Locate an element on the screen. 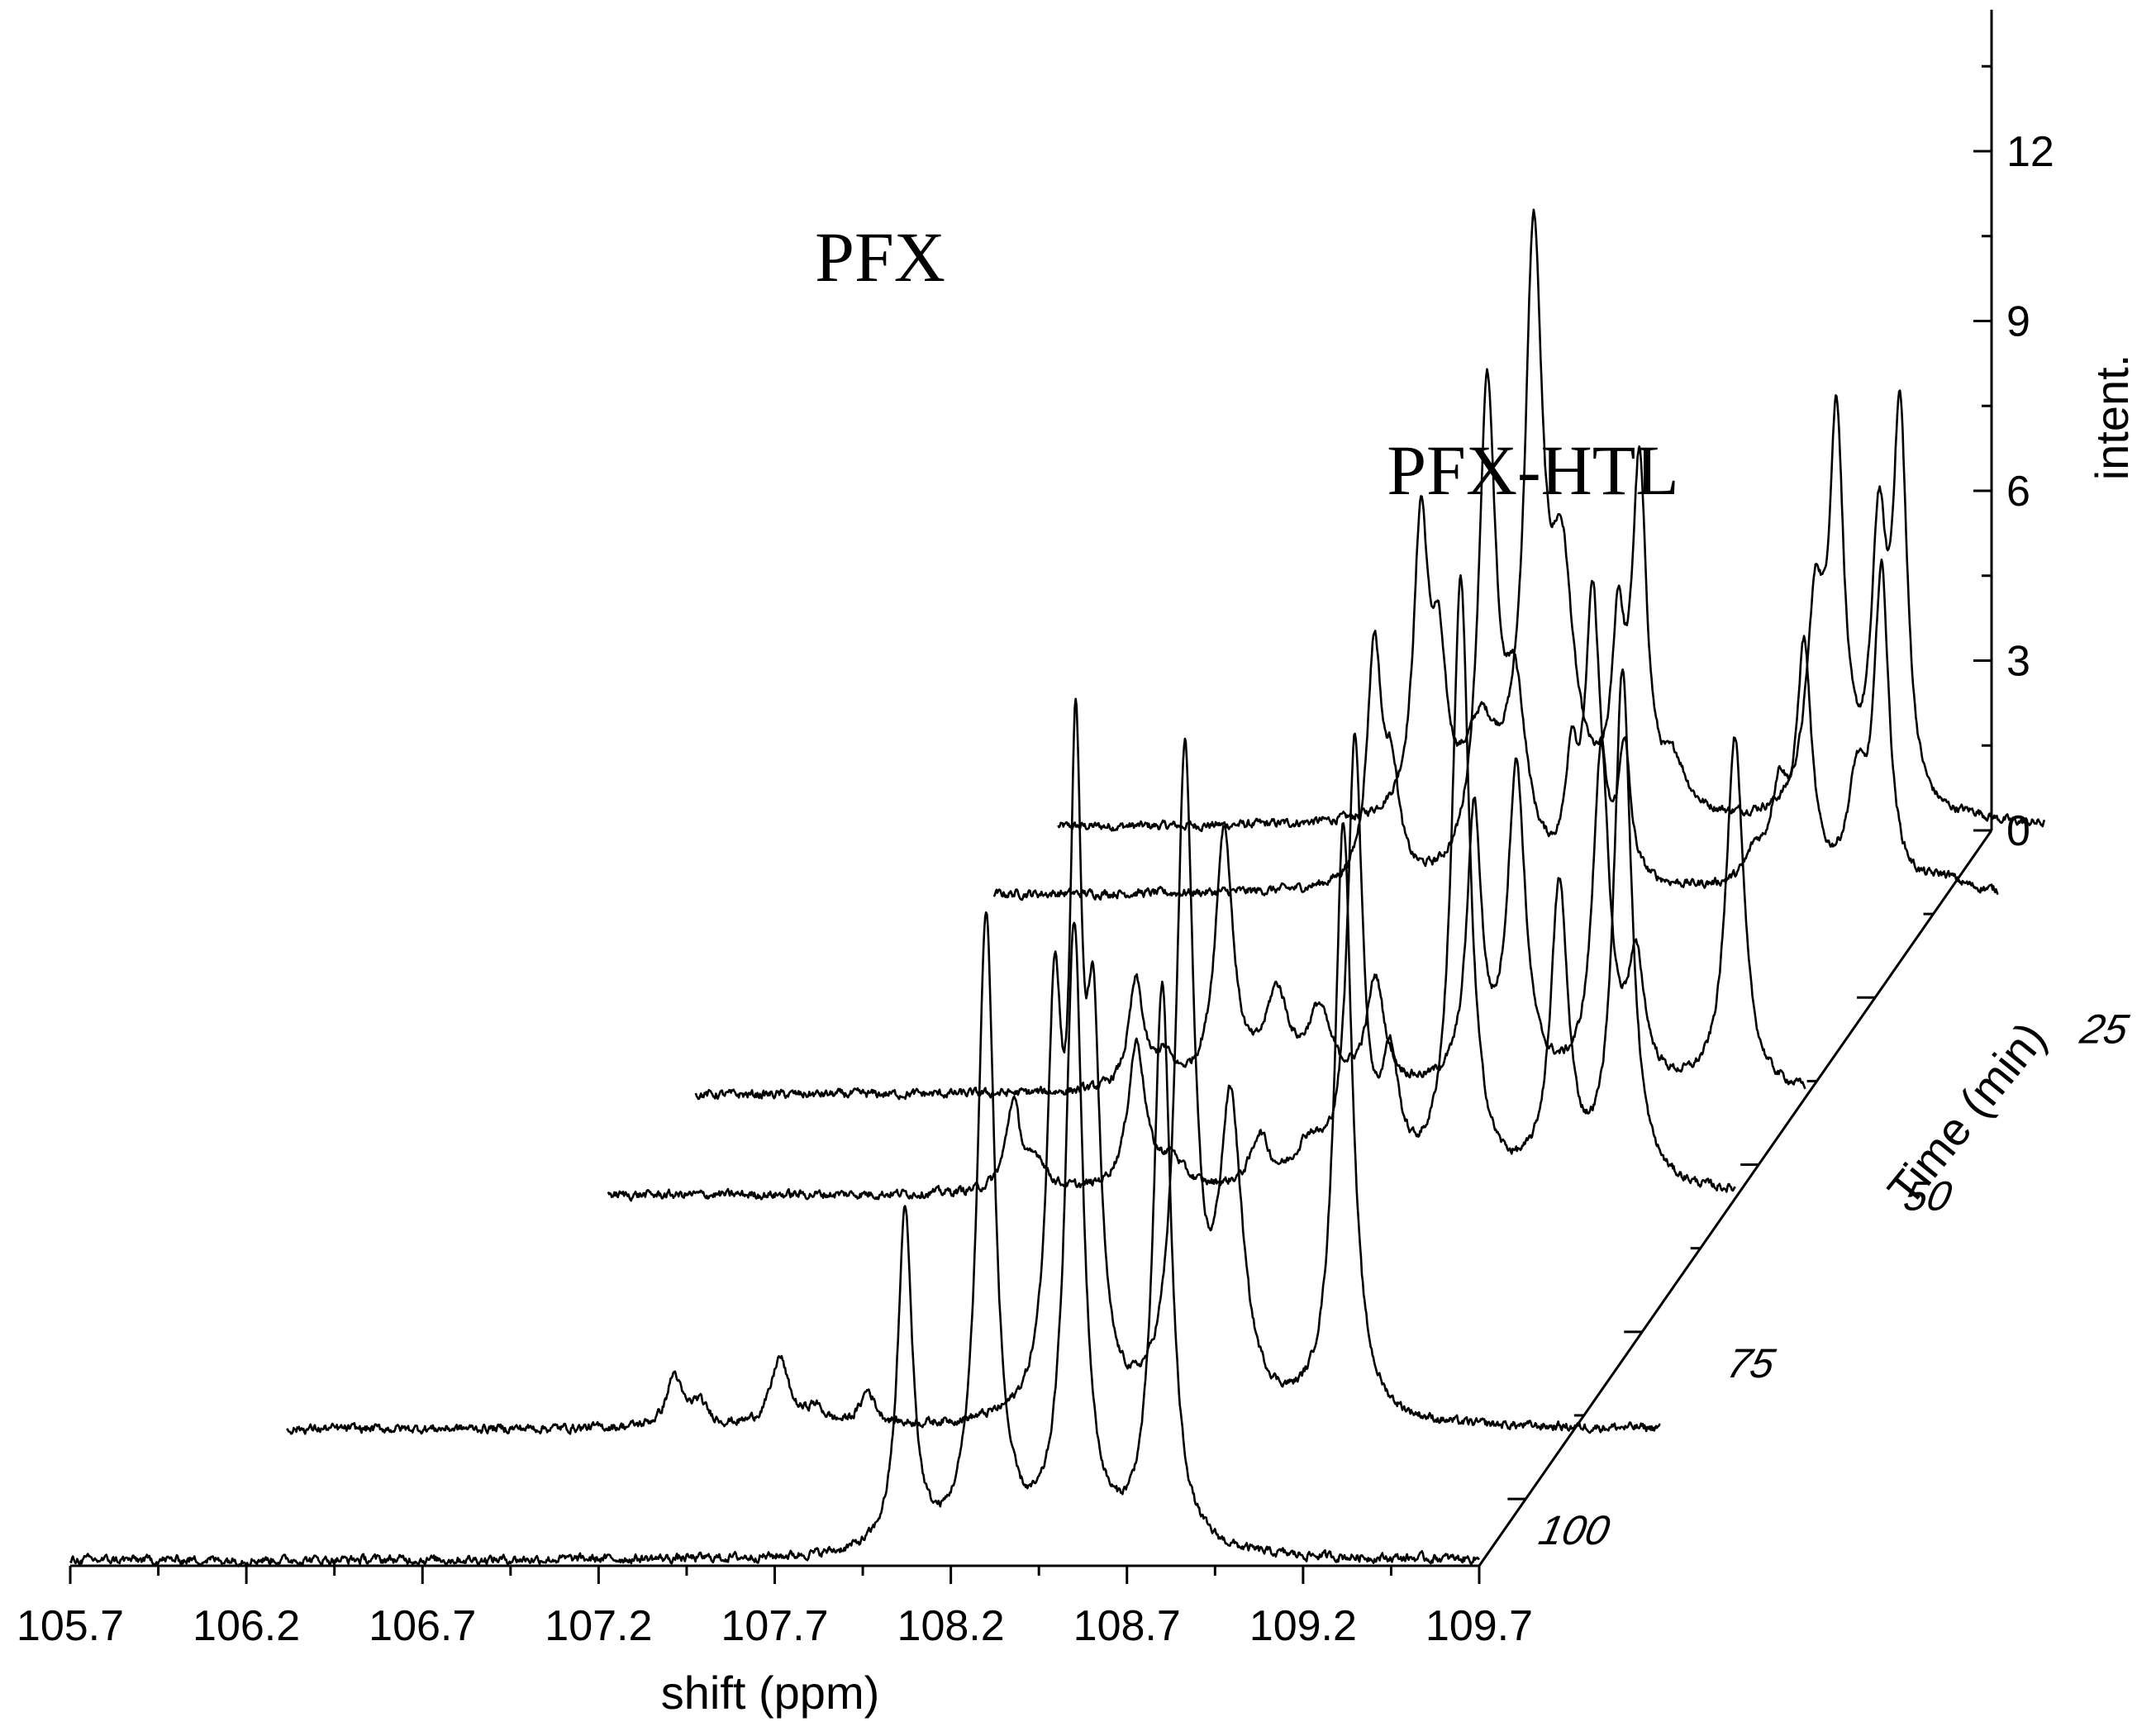  x-tick-label: 108.7 is located at coordinates (1127, 1626).